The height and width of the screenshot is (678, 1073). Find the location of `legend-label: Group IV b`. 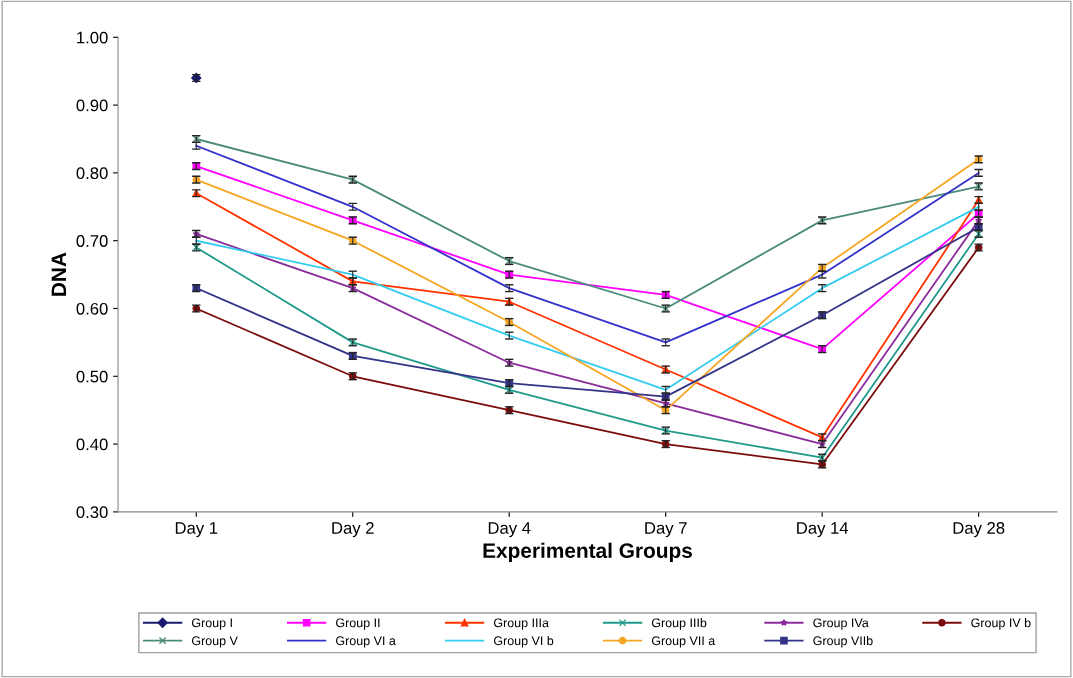

legend-label: Group IV b is located at coordinates (1001, 624).